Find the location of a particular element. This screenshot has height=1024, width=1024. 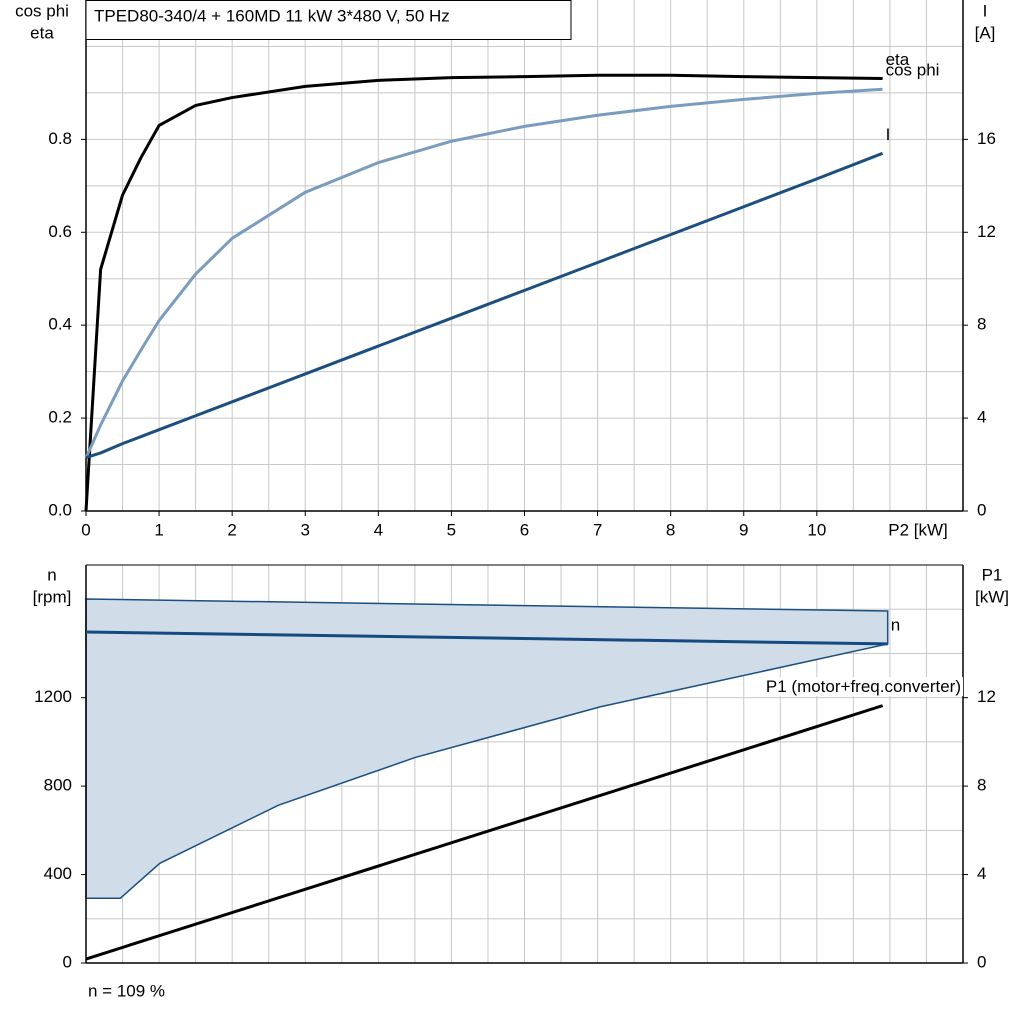

series-label: P1 (motor+freq.converter) is located at coordinates (863, 686).